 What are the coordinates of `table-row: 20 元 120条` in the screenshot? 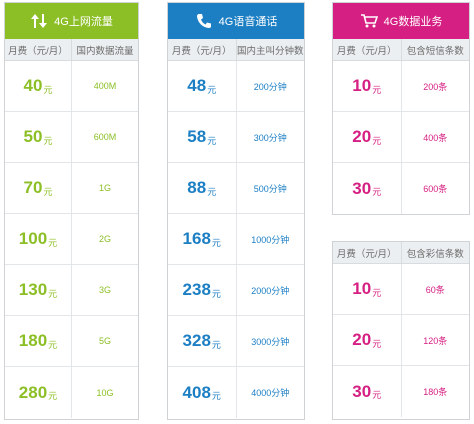 It's located at (401, 340).